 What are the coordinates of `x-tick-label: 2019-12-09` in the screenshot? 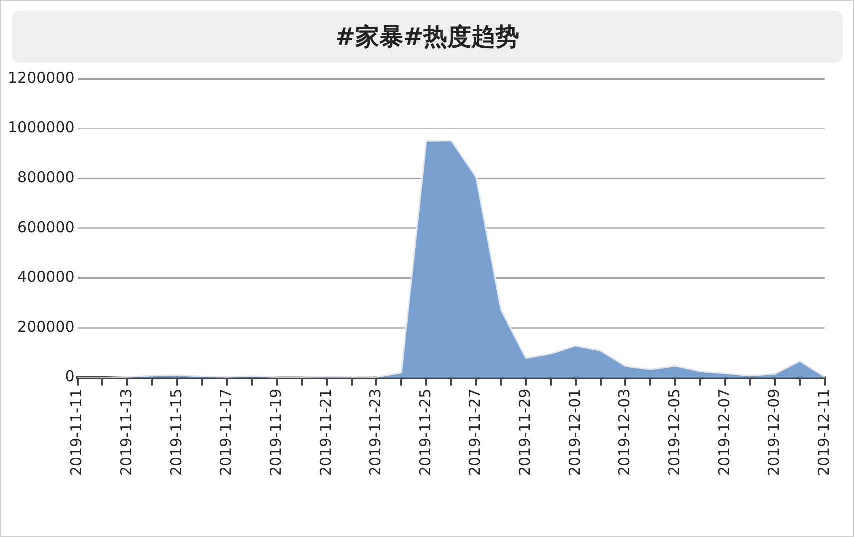 It's located at (774, 432).